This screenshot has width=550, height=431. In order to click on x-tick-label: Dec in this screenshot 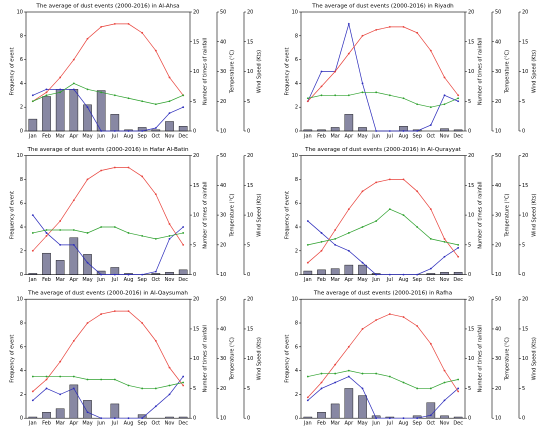, I will do `click(458, 280)`.